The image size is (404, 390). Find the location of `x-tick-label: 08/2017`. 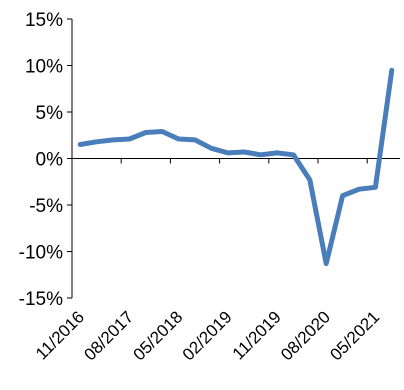

x-tick-label: 08/2017 is located at coordinates (108, 335).